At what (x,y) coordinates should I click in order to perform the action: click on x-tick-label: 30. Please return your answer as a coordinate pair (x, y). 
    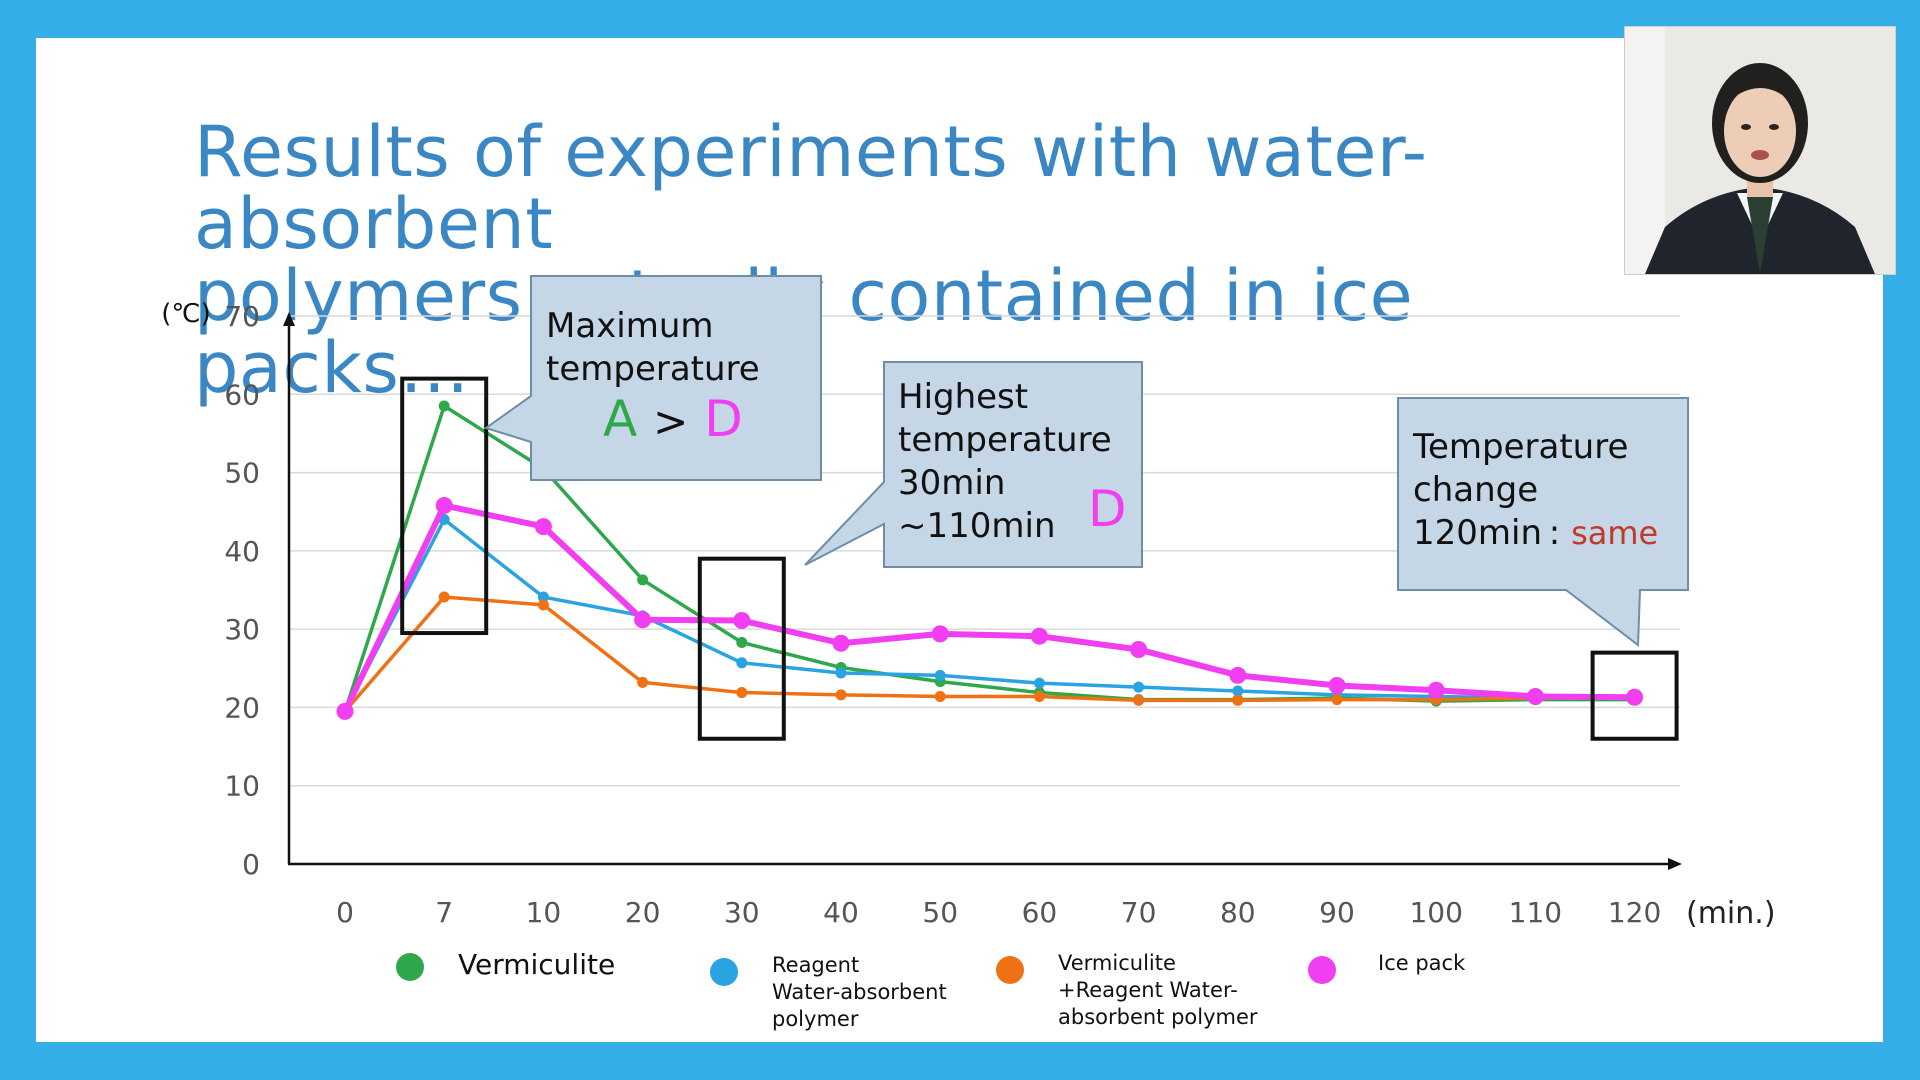
    Looking at the image, I should click on (742, 912).